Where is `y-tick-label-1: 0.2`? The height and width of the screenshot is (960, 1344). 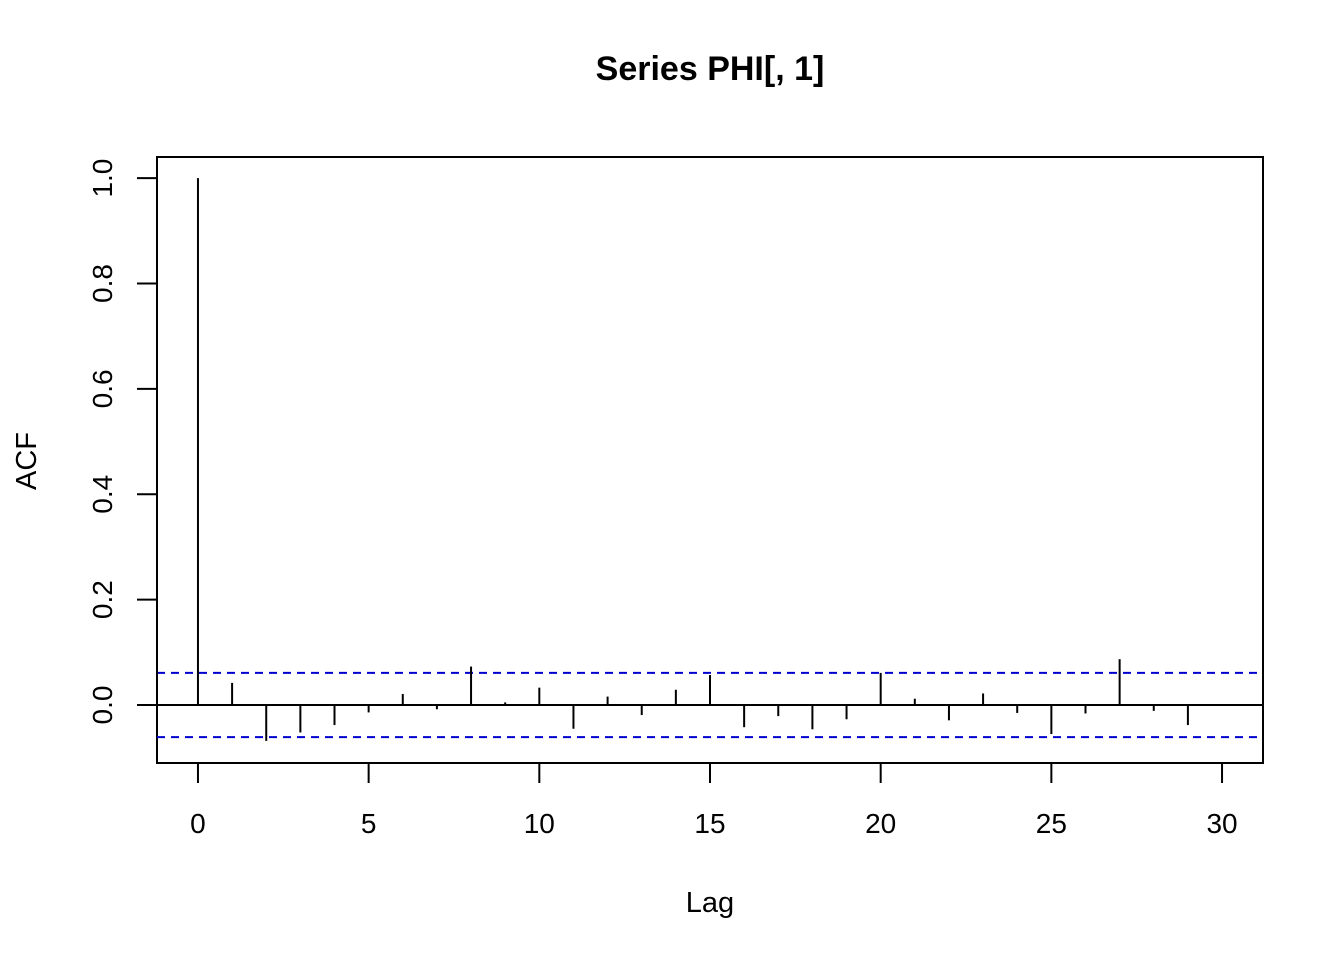 y-tick-label-1: 0.2 is located at coordinates (102, 599).